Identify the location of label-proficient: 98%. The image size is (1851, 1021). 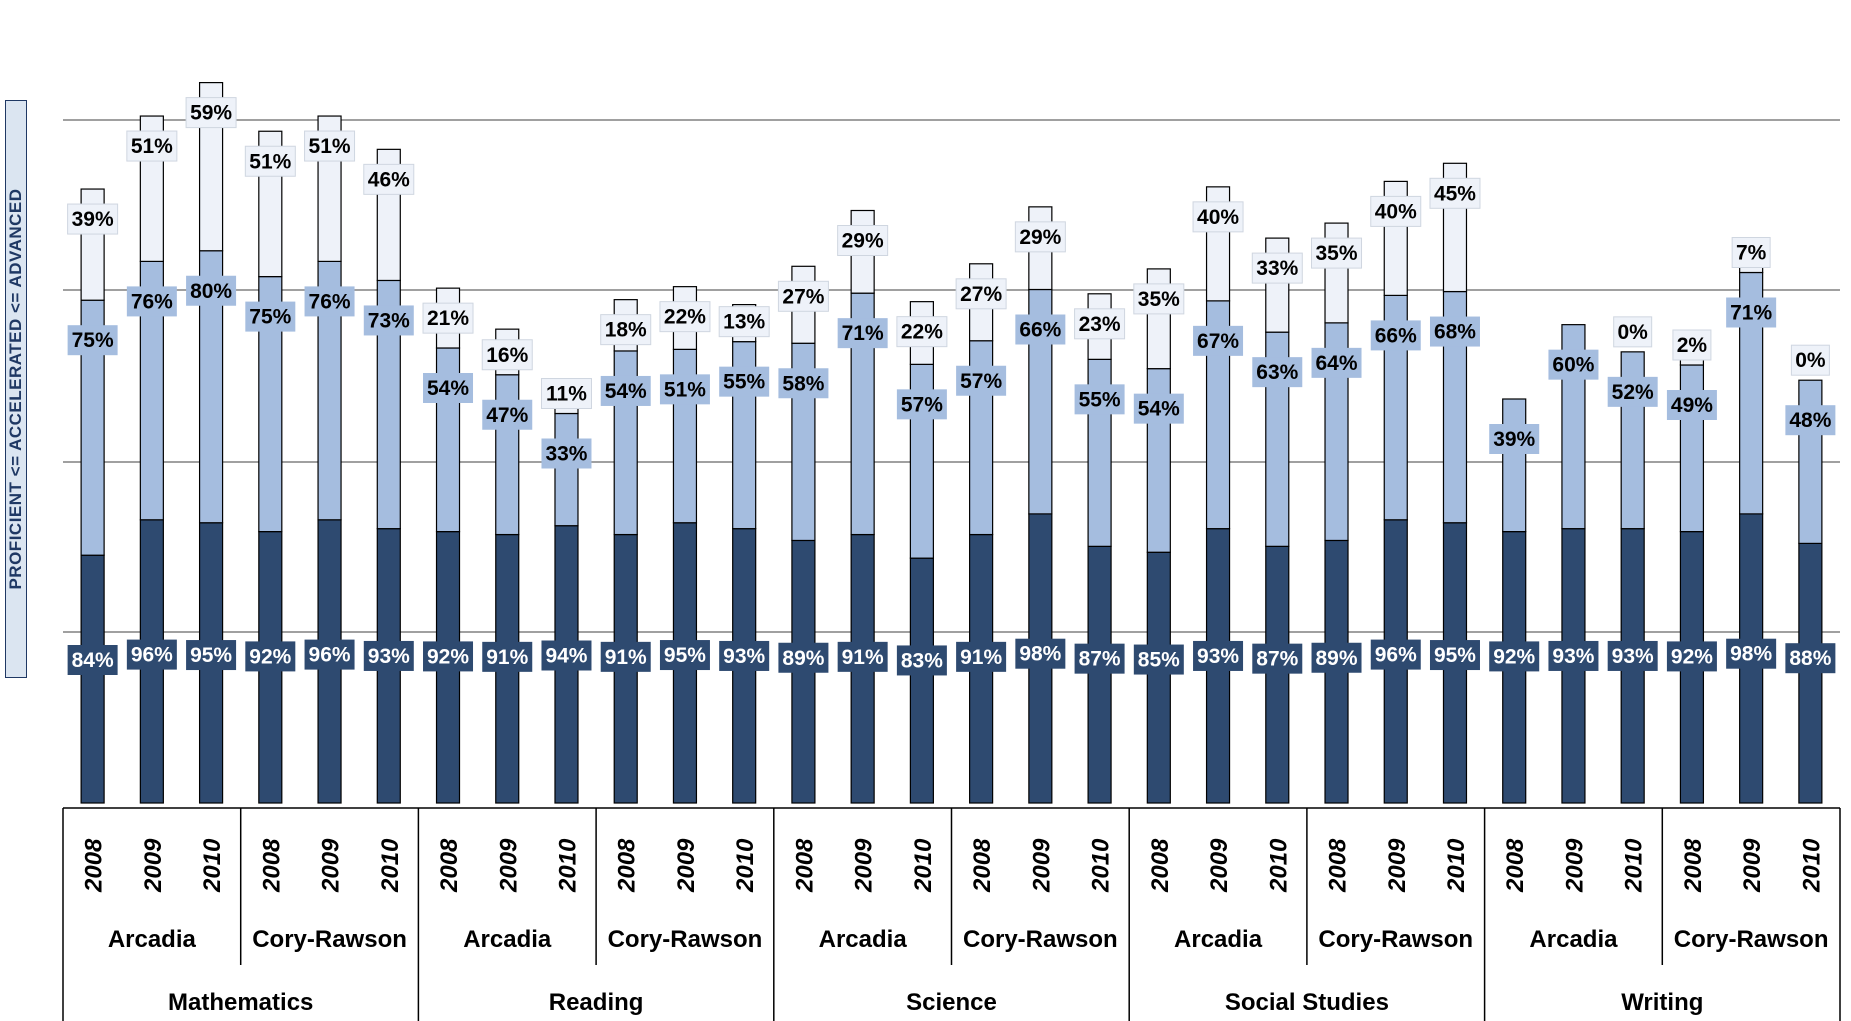
(1040, 654).